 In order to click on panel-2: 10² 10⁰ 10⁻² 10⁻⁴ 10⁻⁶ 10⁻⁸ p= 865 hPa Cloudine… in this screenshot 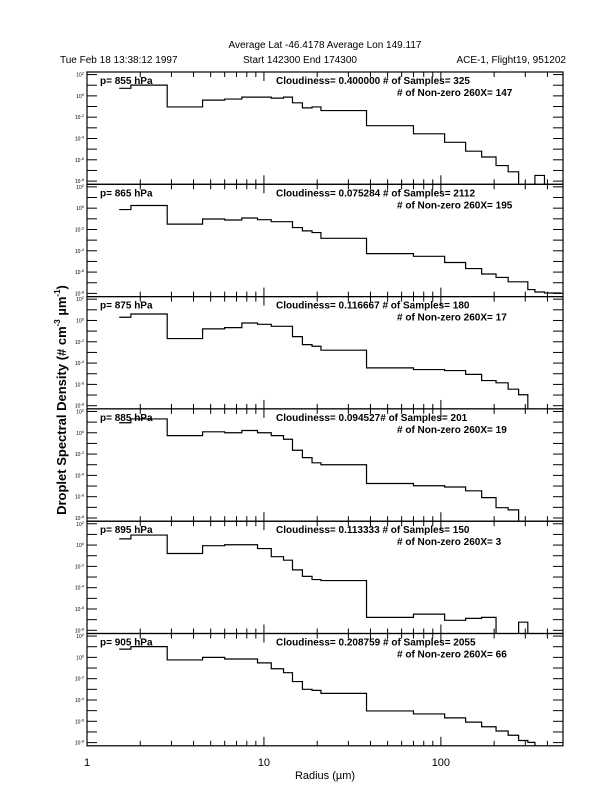, I will do `click(319, 240)`.